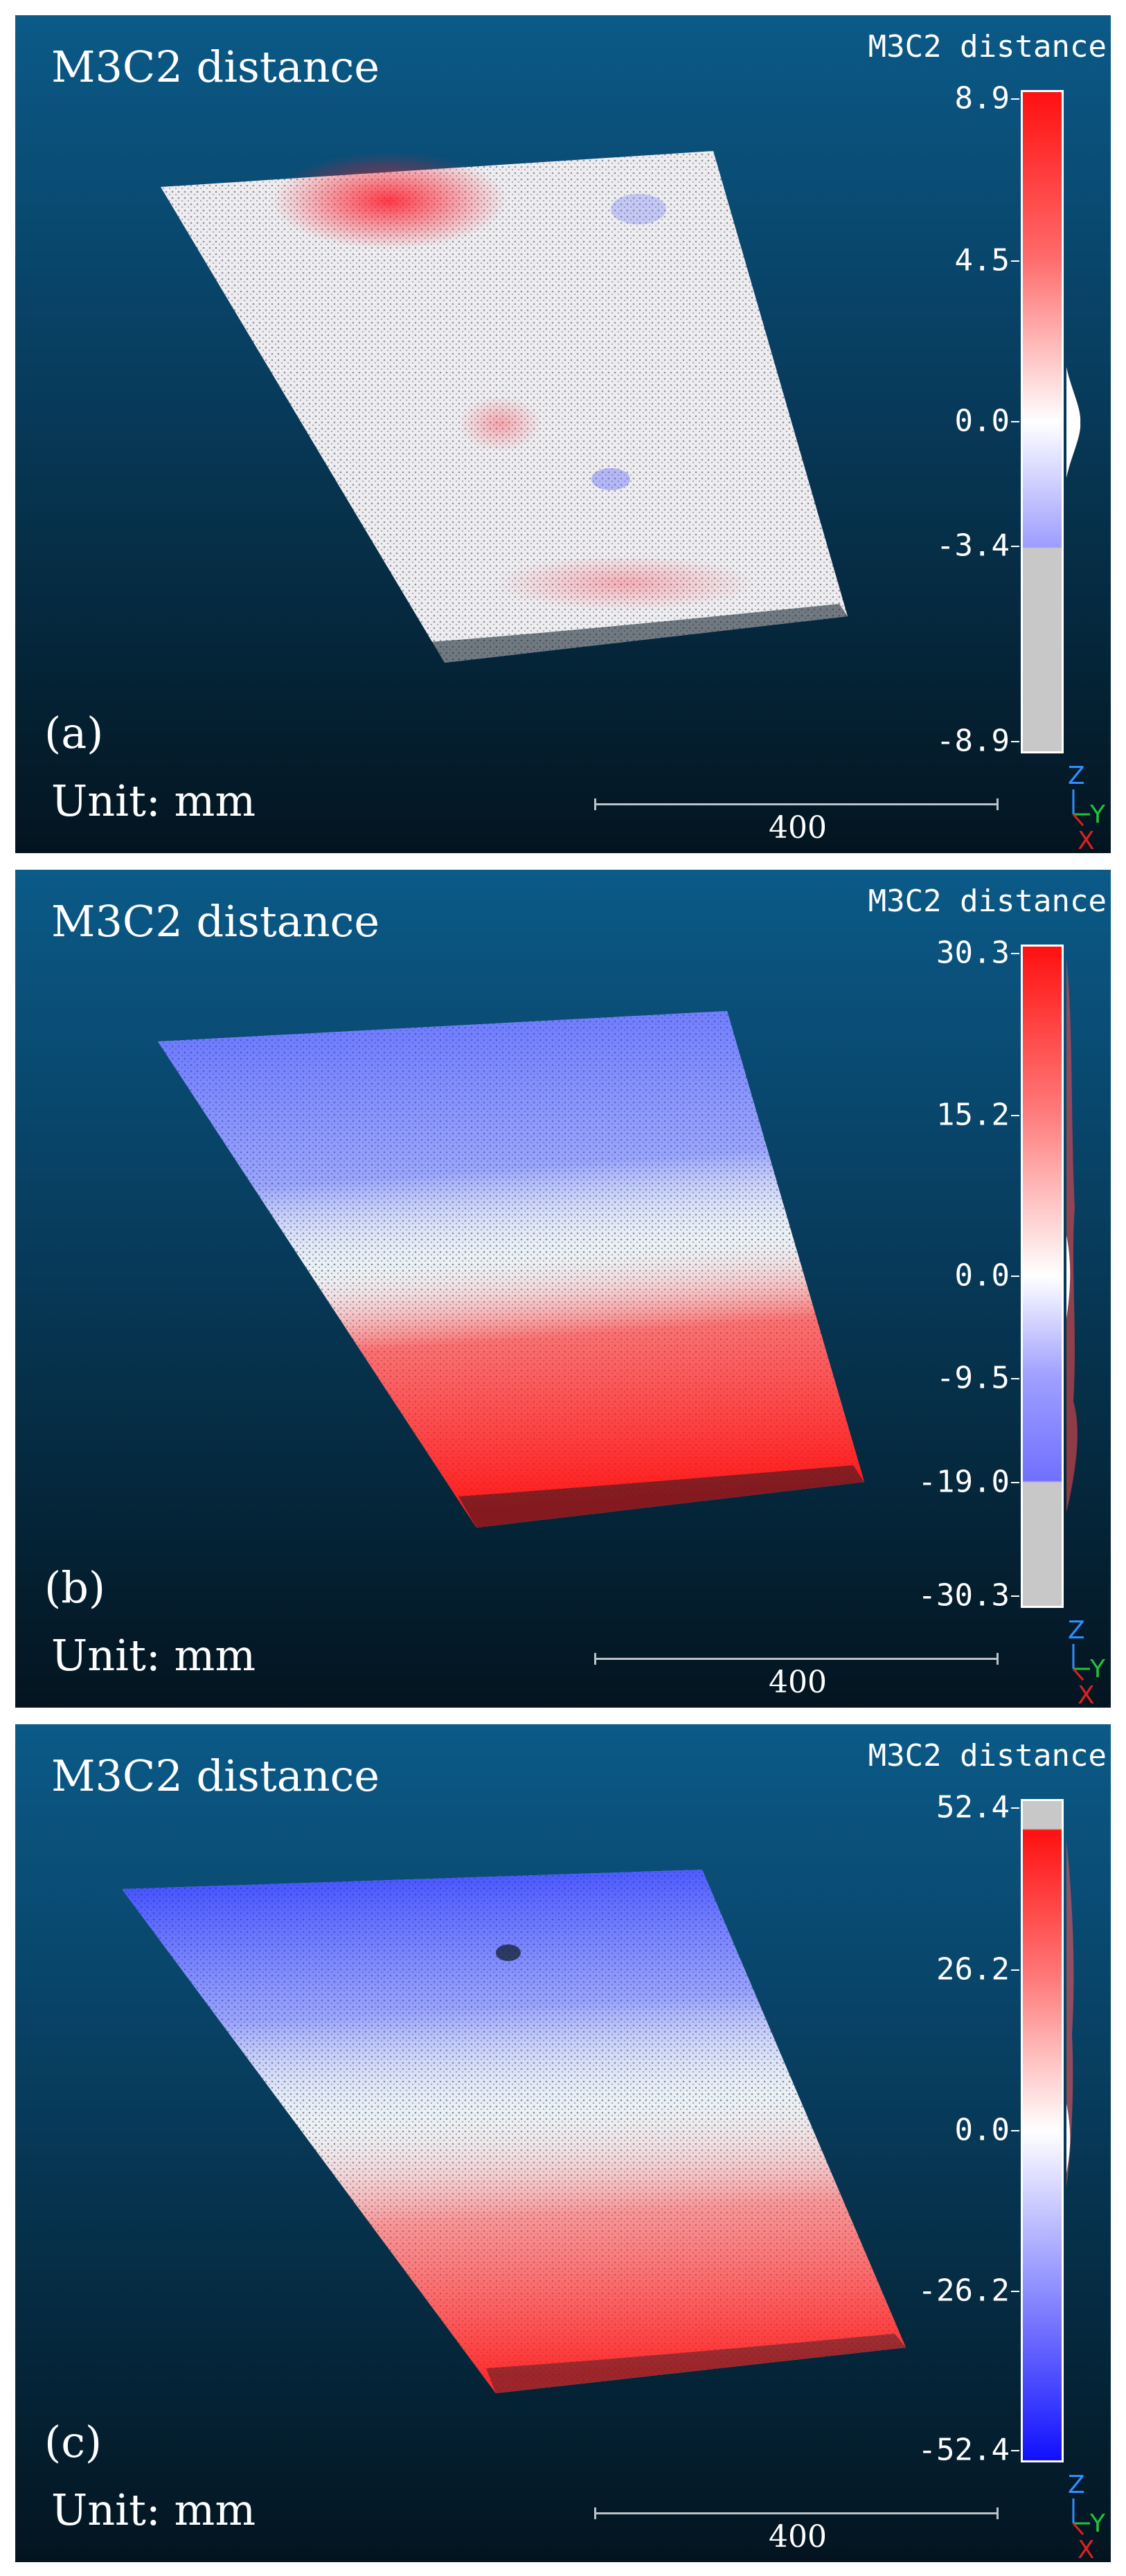 The height and width of the screenshot is (2576, 1126). I want to click on tick-label: 30.3, so click(973, 953).